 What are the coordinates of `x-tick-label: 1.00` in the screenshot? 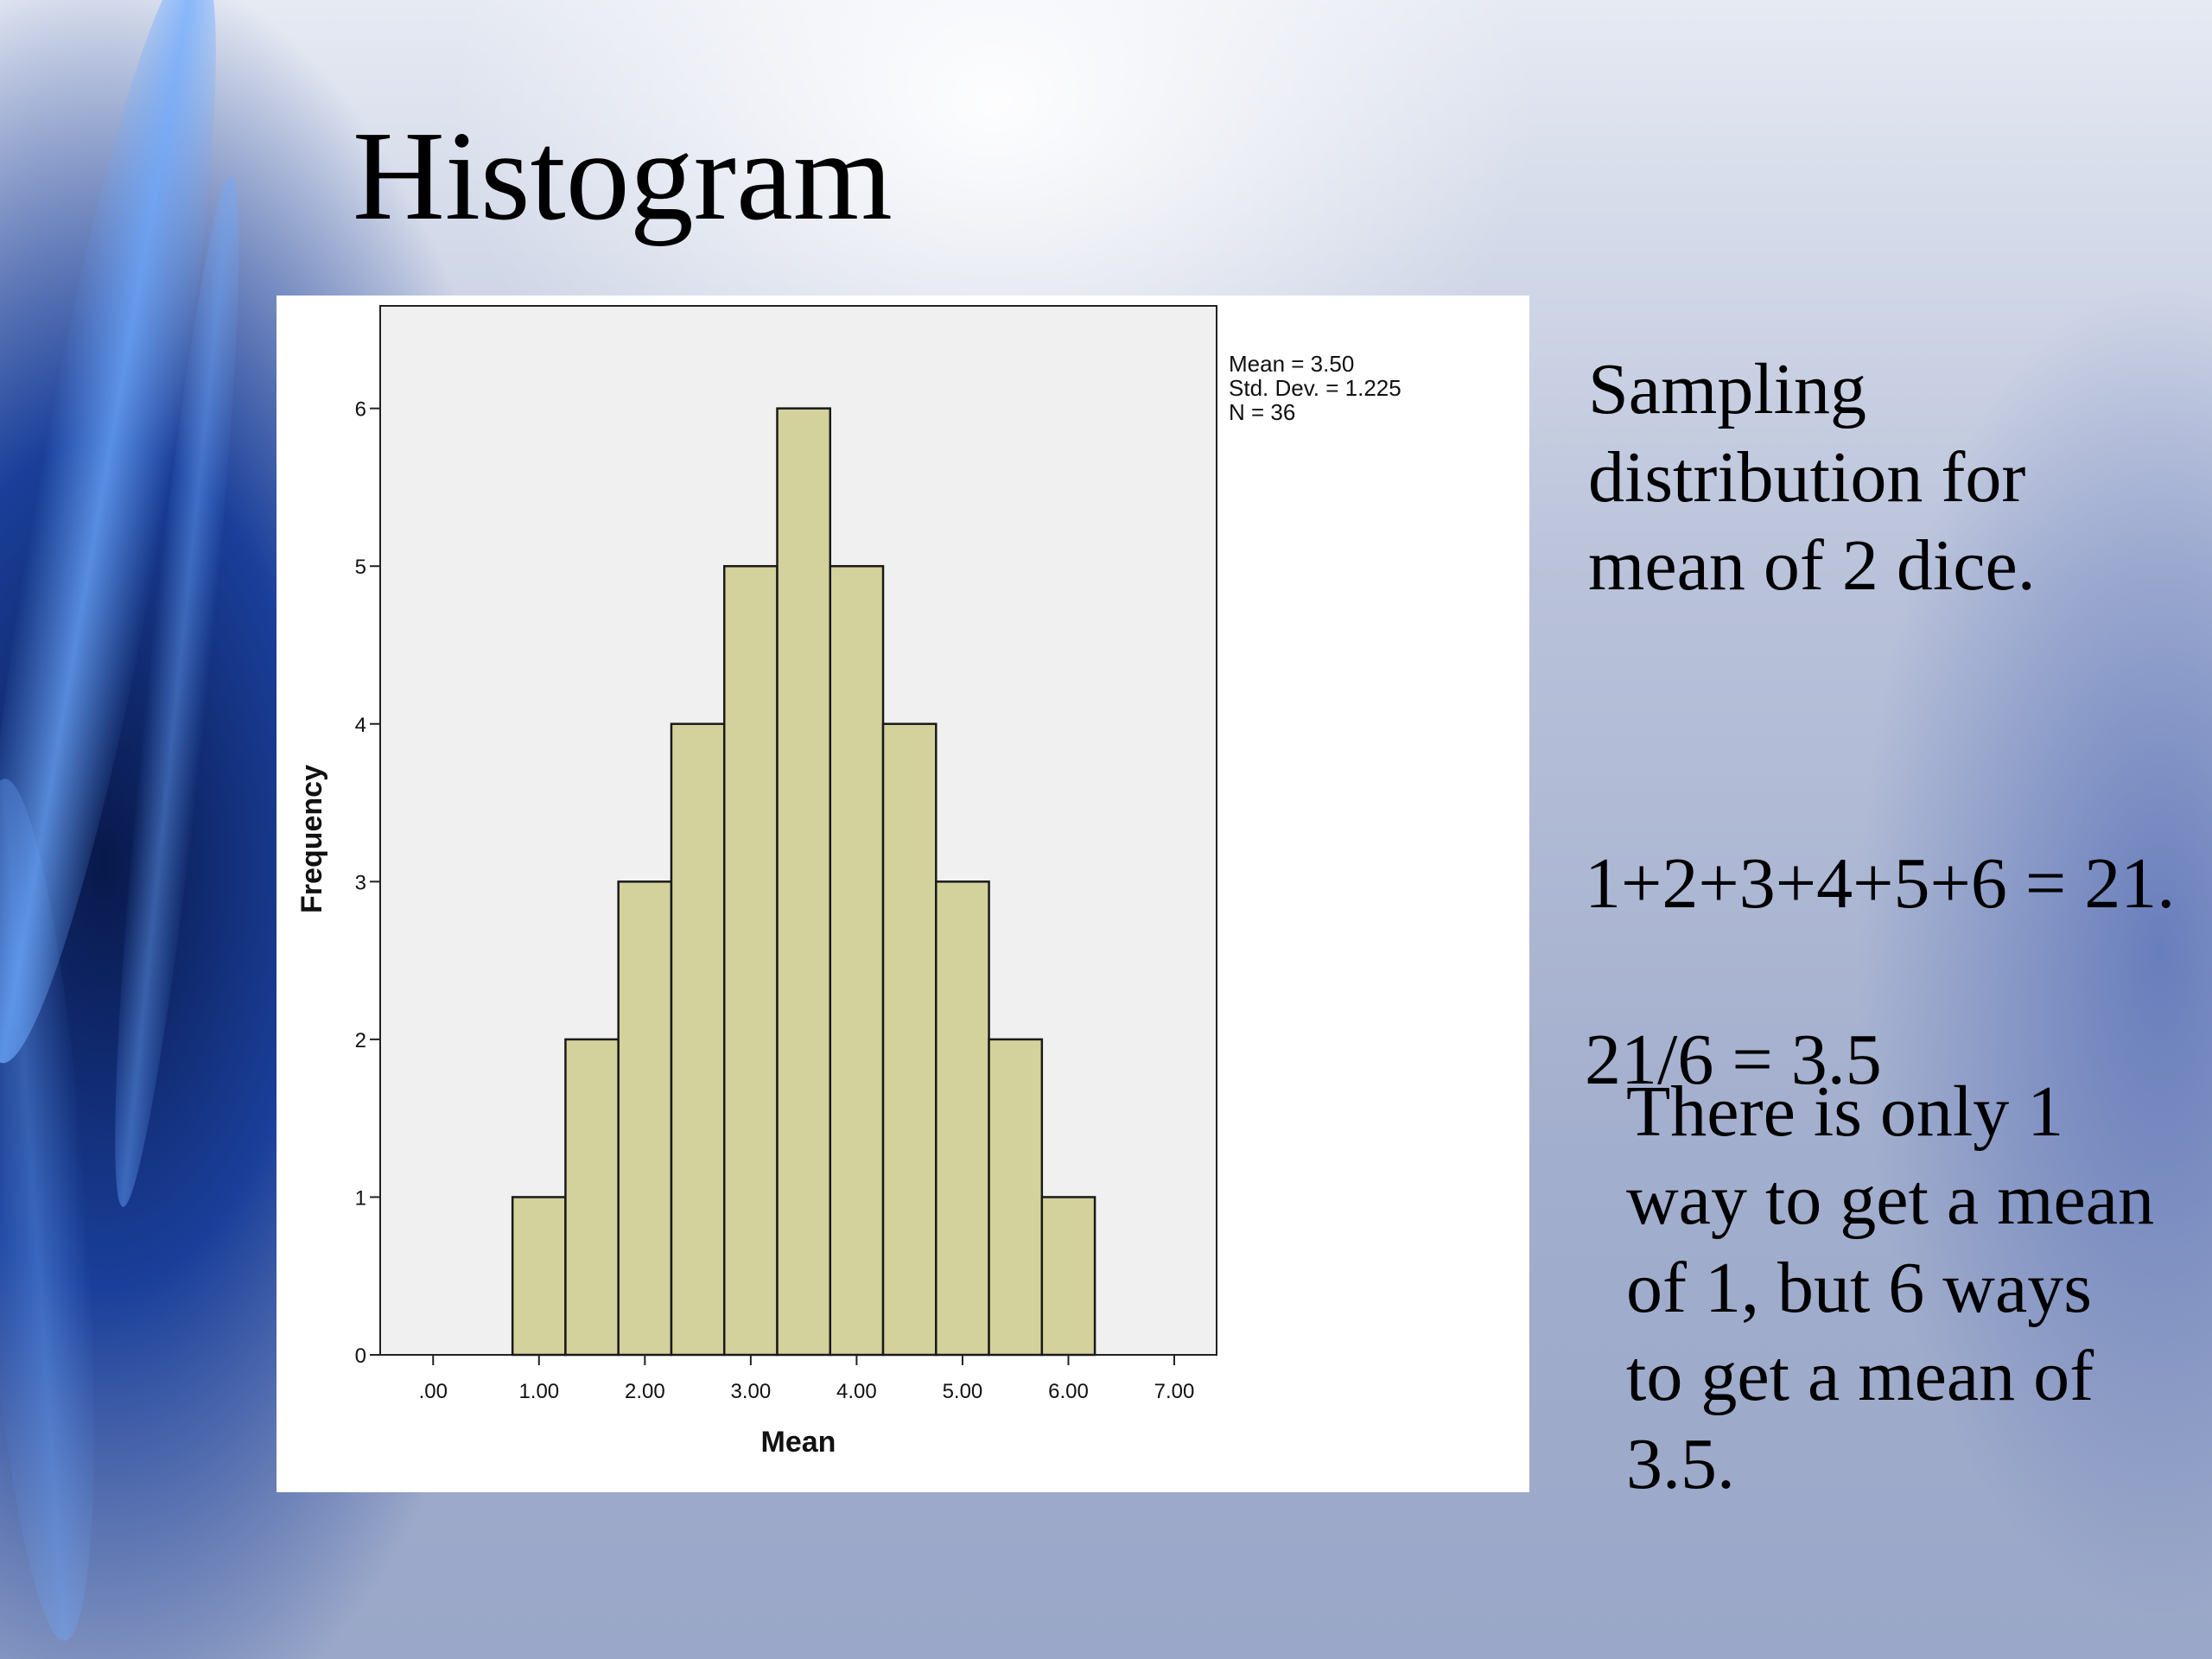 It's located at (538, 1391).